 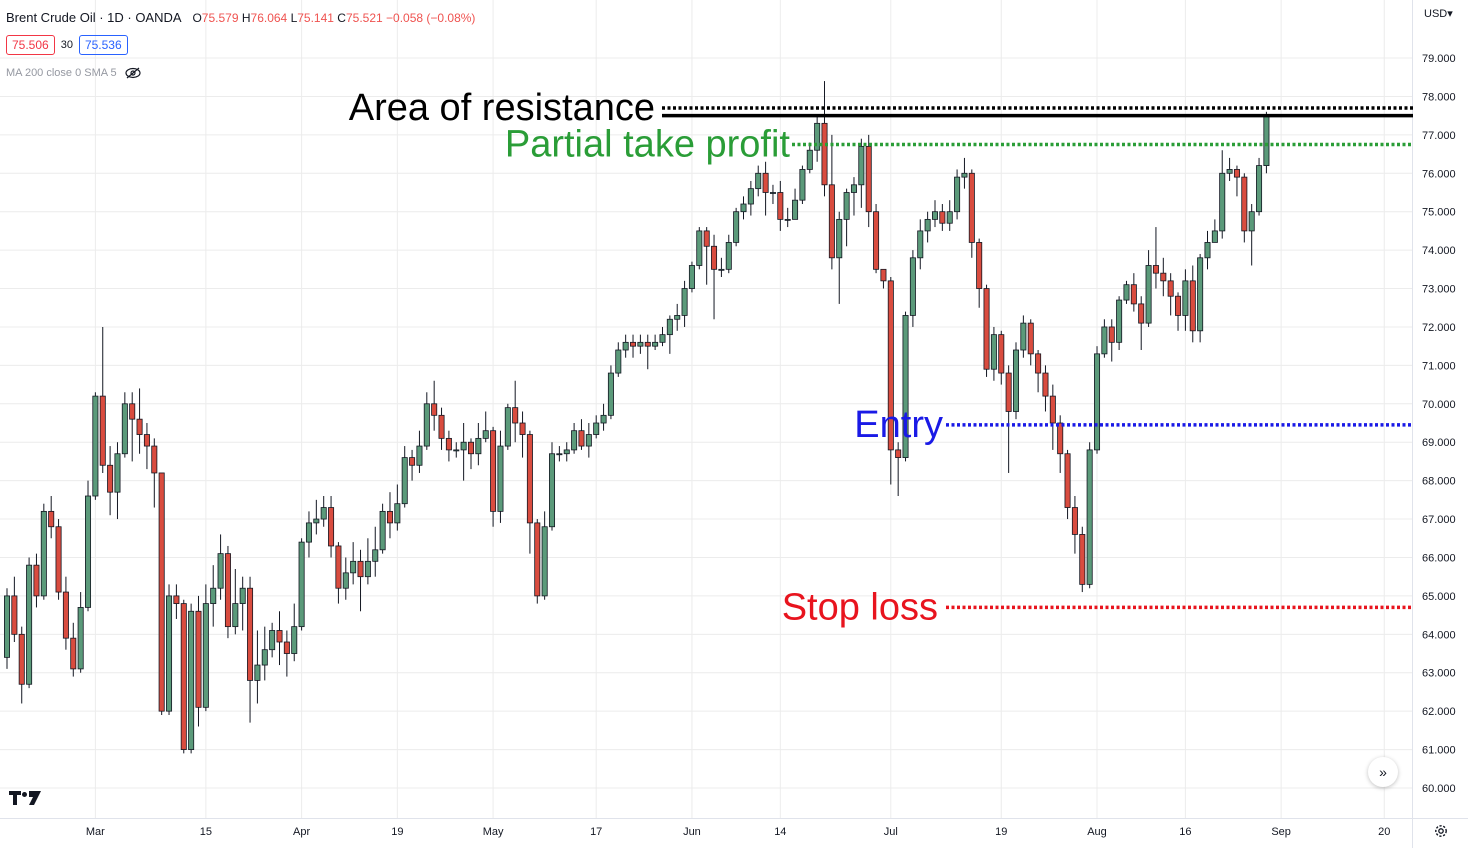 What do you see at coordinates (30, 45) in the screenshot?
I see `sell-price-button: 75.506` at bounding box center [30, 45].